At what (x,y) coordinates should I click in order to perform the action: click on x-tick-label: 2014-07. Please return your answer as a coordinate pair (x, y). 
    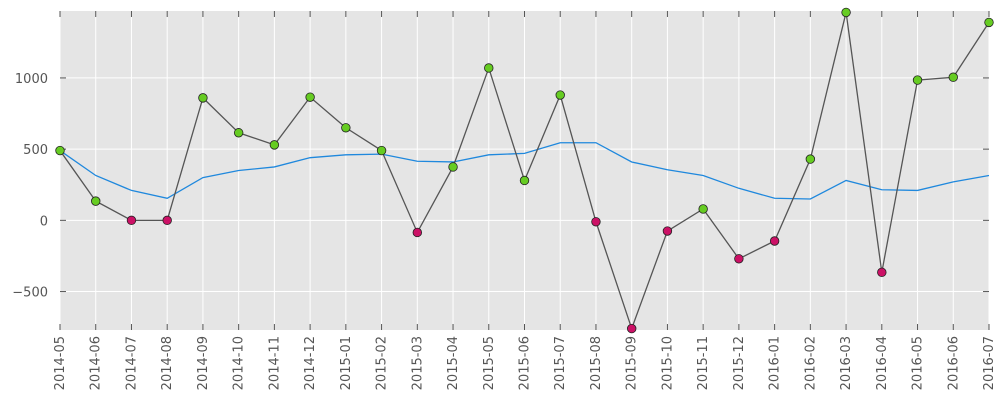
    Looking at the image, I should click on (131, 363).